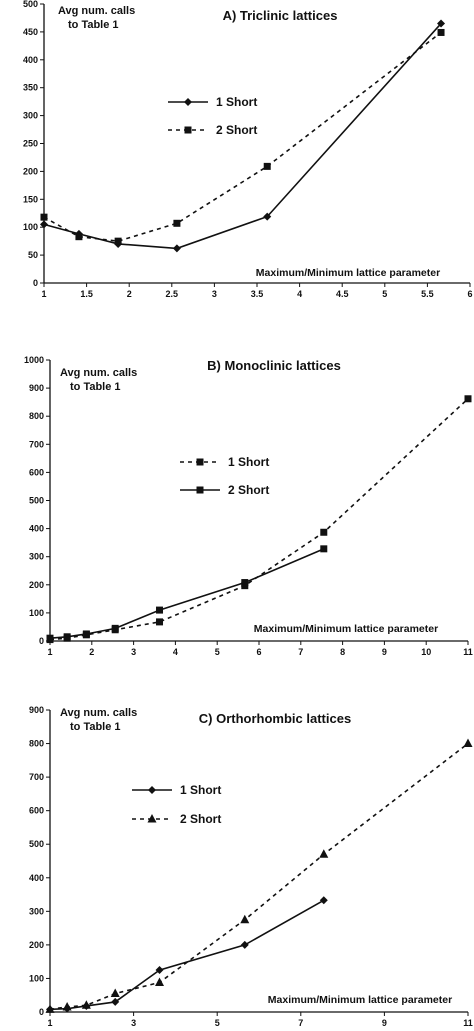 This screenshot has height=1031, width=474. Describe the element at coordinates (33, 255) in the screenshot. I see `y-tick-label: 50` at that location.